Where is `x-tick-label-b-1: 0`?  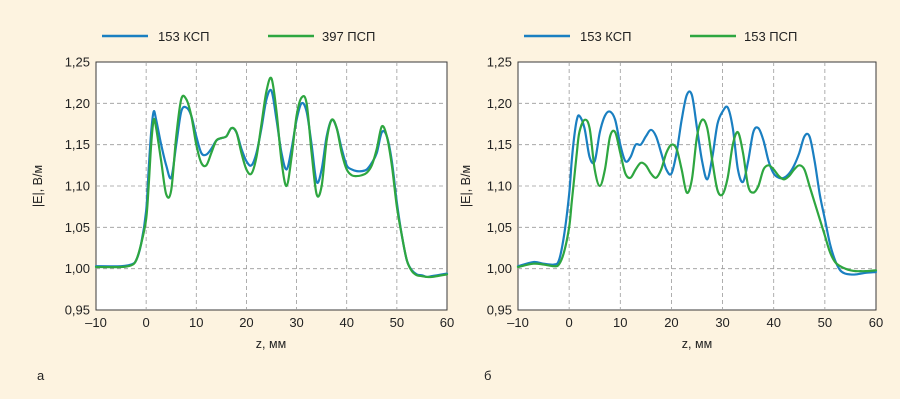
x-tick-label-b-1: 0 is located at coordinates (569, 322).